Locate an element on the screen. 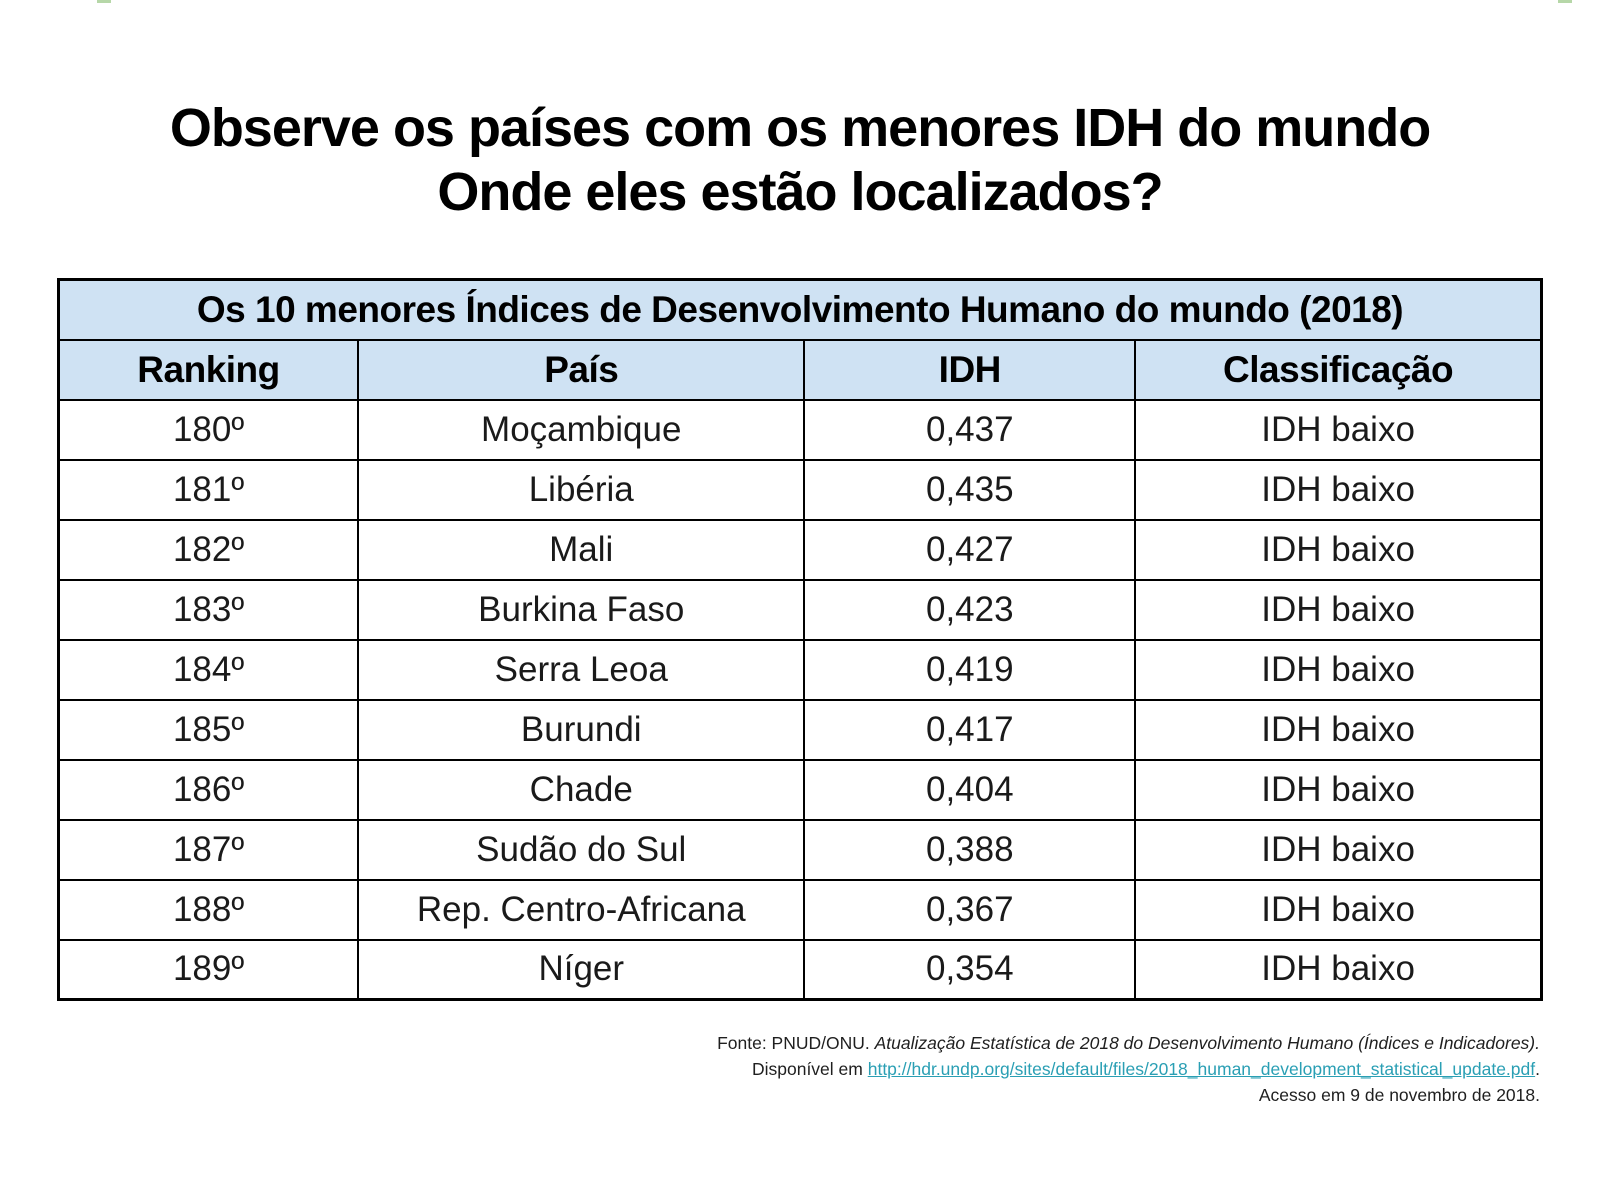 The width and height of the screenshot is (1600, 1200). column-header-classificacao: Classificação is located at coordinates (1339, 369).